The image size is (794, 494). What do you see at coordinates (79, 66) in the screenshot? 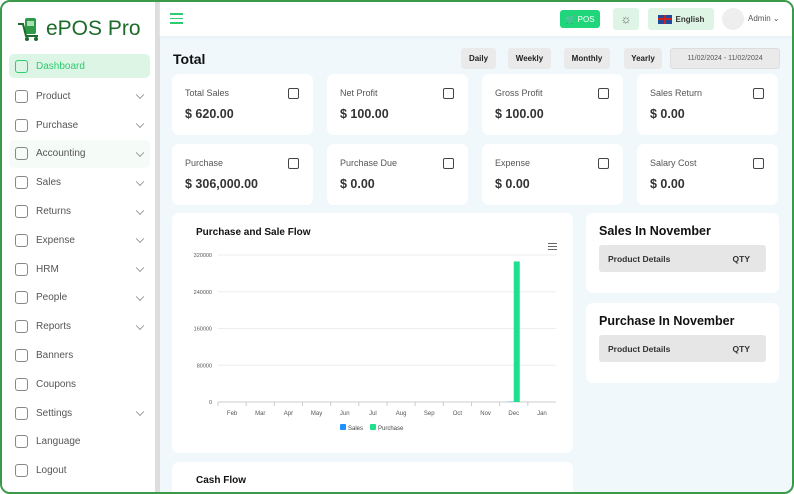
I see `sidebar-item-dashboard: Dashboard` at bounding box center [79, 66].